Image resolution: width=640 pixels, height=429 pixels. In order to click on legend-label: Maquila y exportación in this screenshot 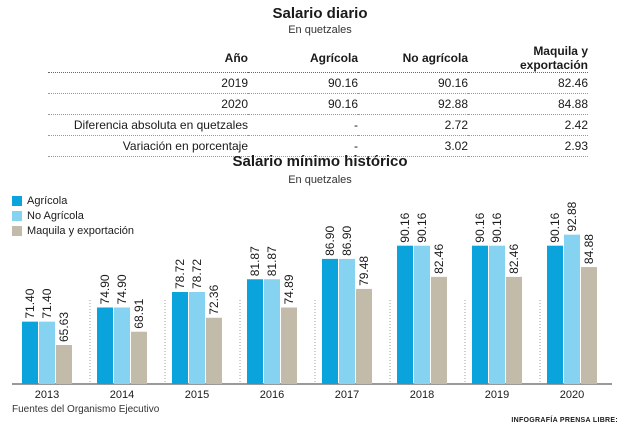, I will do `click(81, 230)`.